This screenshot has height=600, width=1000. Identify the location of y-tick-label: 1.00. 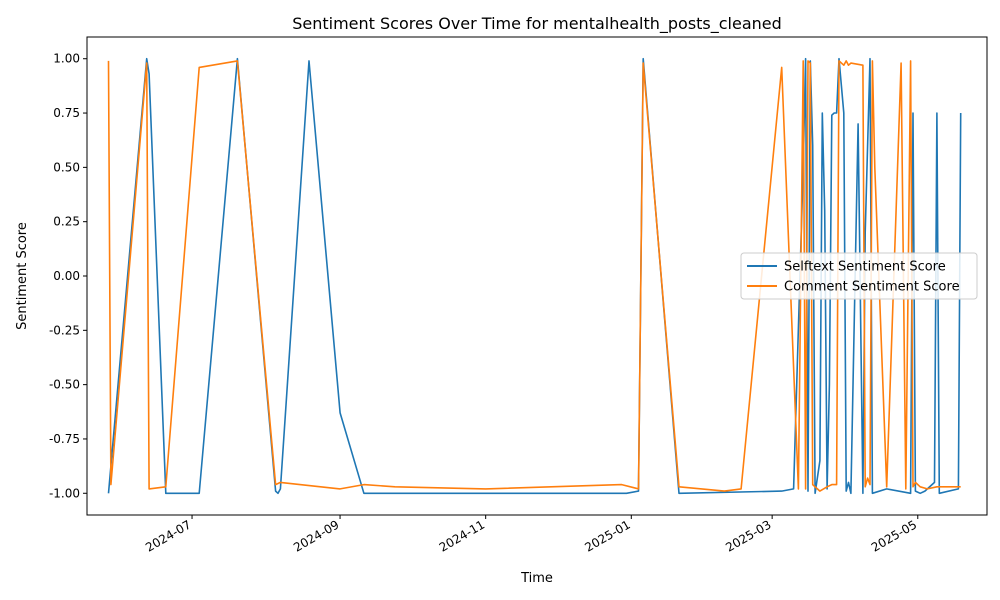
(66, 59).